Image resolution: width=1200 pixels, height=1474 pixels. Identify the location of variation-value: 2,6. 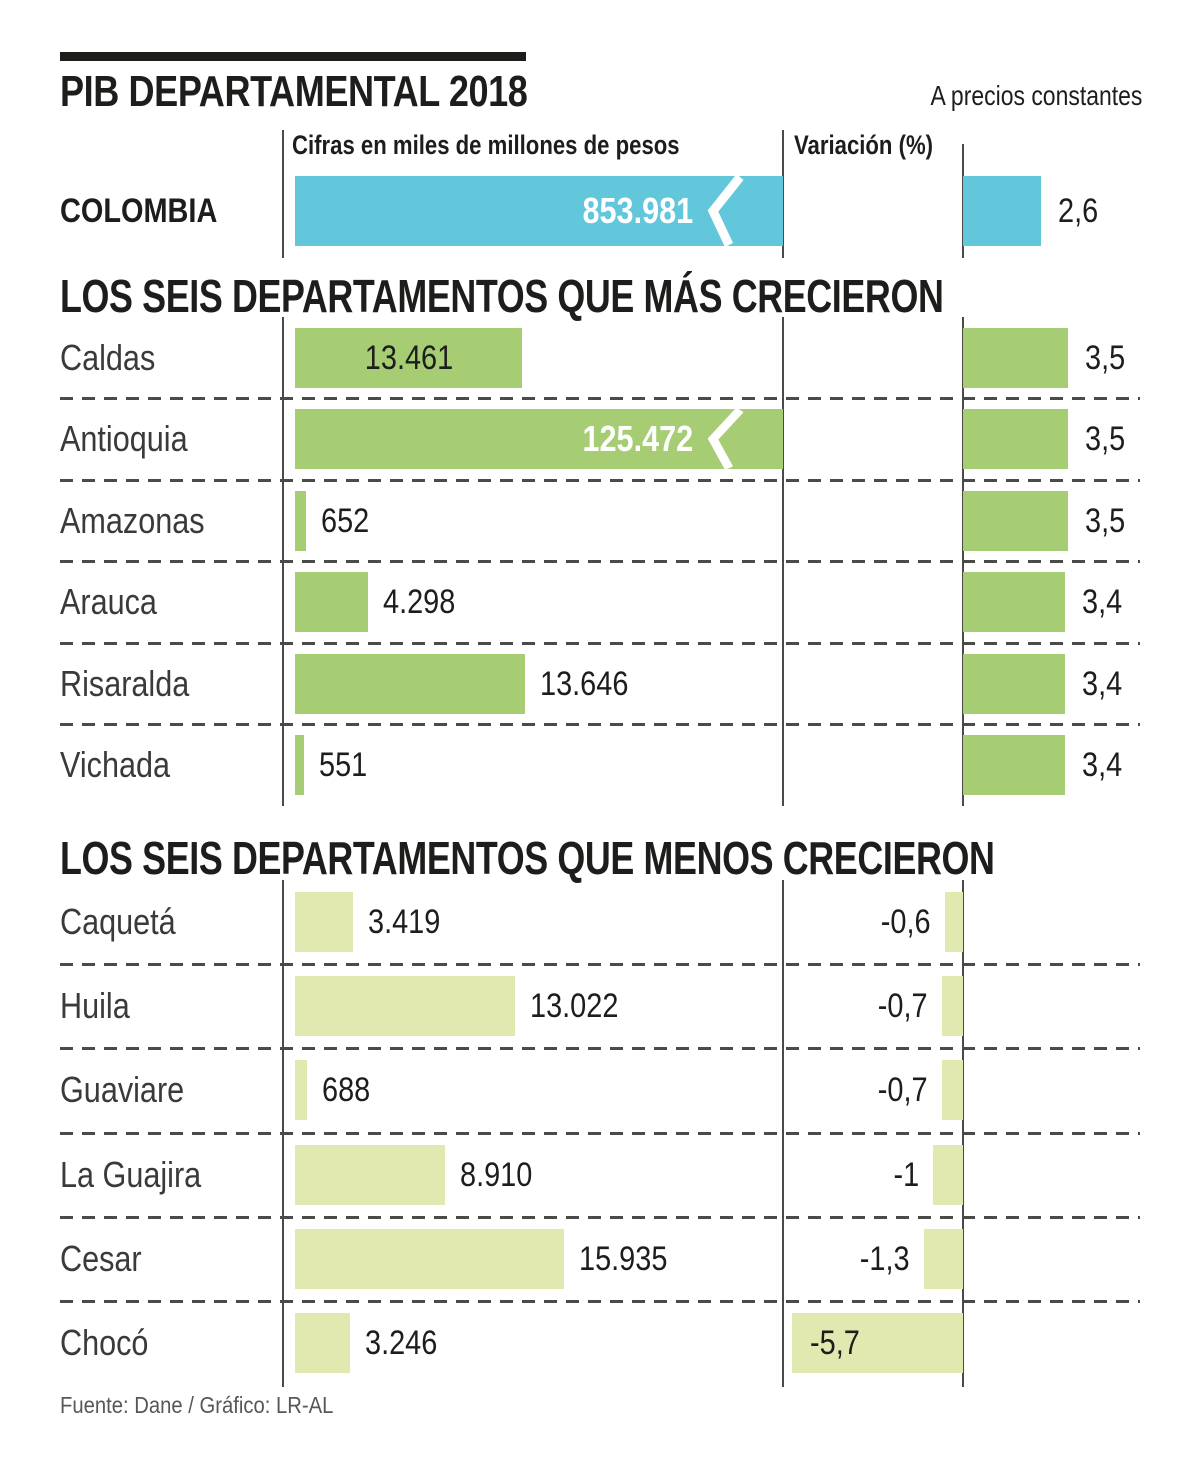
(1078, 211).